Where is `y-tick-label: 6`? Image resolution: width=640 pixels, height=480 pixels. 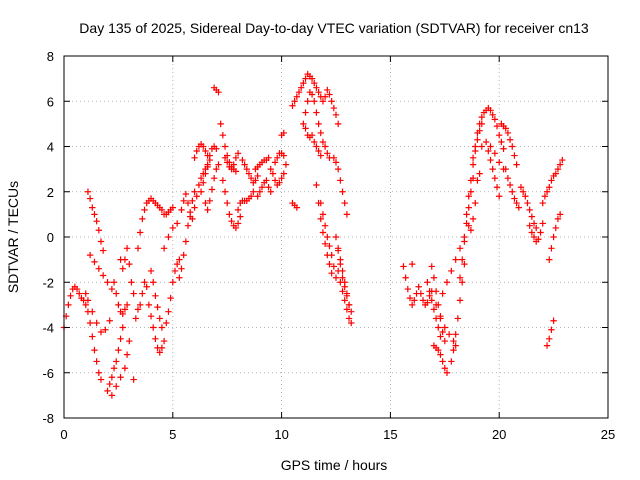
y-tick-label: 6 is located at coordinates (50, 101).